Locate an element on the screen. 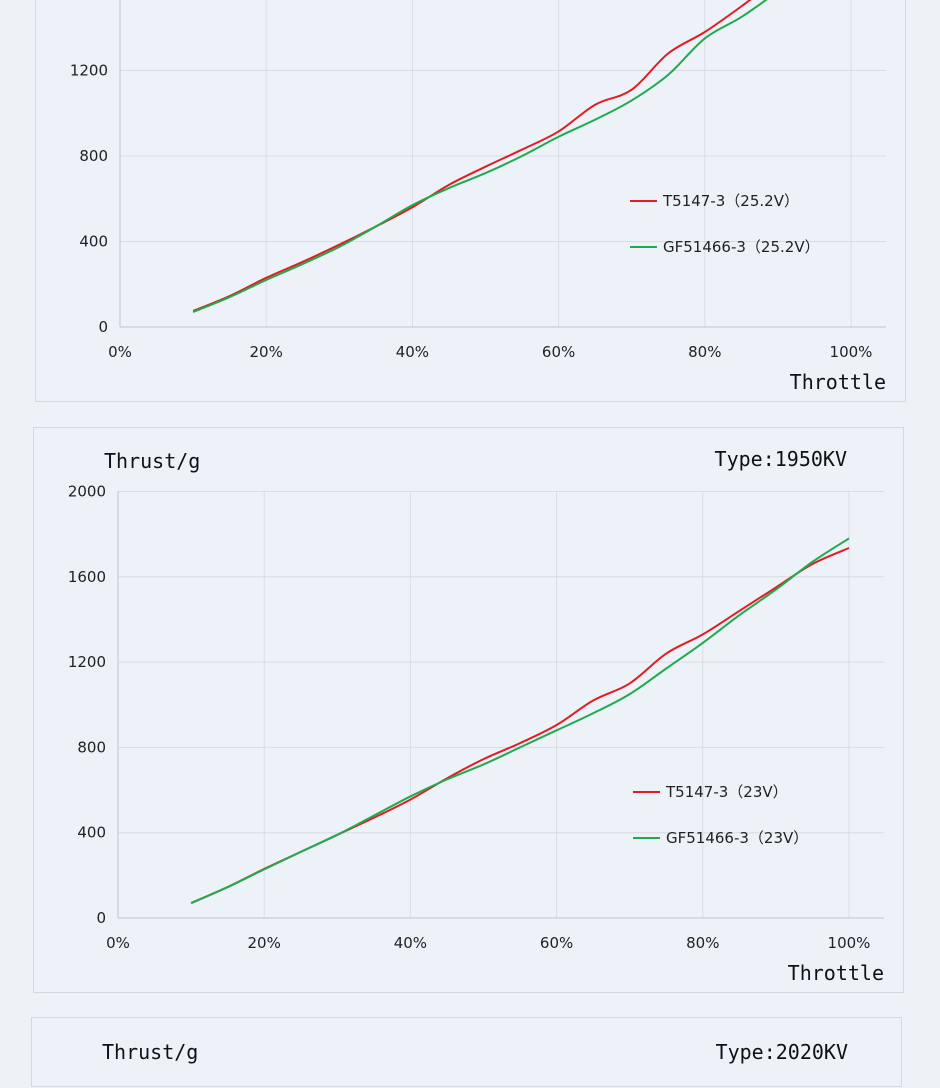 The image size is (940, 1088). chart-panel-2020kv: Thrust/g Type:2020KV is located at coordinates (466, 1052).